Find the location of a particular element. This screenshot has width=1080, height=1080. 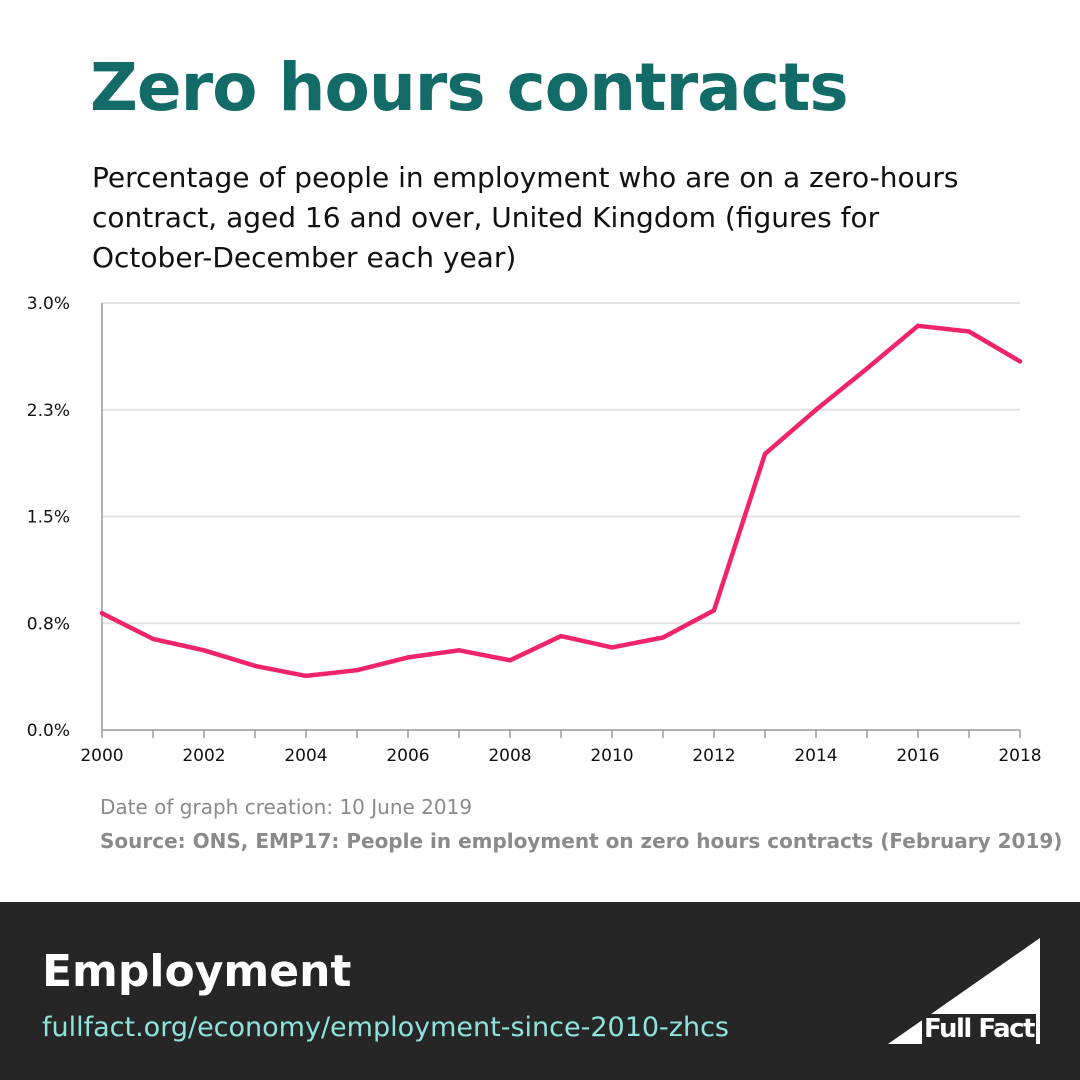

y-tick-label: 3.0% is located at coordinates (48, 304).